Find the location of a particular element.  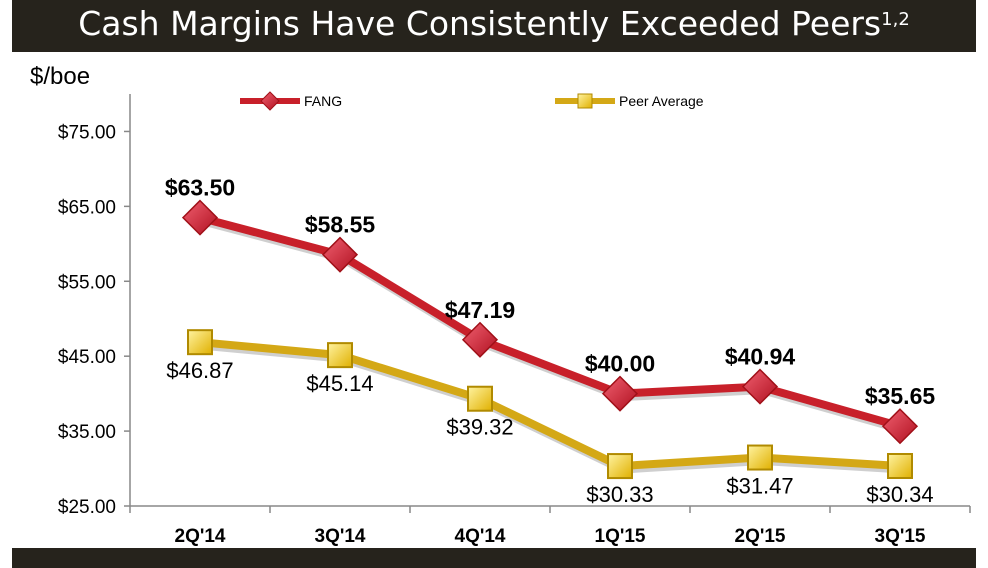

x-tick-label: 3Q'14 is located at coordinates (340, 536).